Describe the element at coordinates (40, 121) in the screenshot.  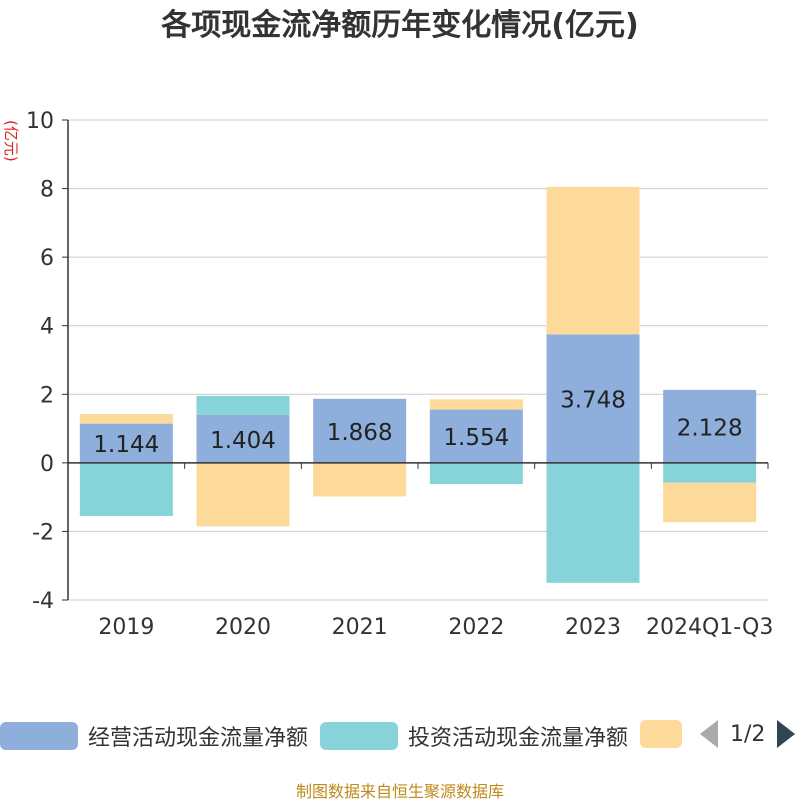
I see `y-tick-label: 10` at that location.